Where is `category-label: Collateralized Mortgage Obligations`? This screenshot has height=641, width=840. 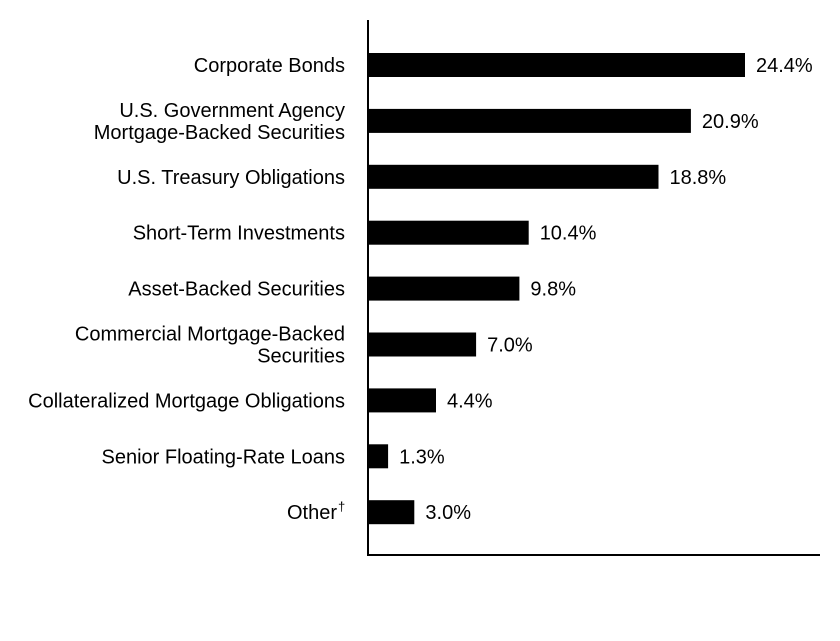 category-label: Collateralized Mortgage Obligations is located at coordinates (186, 401).